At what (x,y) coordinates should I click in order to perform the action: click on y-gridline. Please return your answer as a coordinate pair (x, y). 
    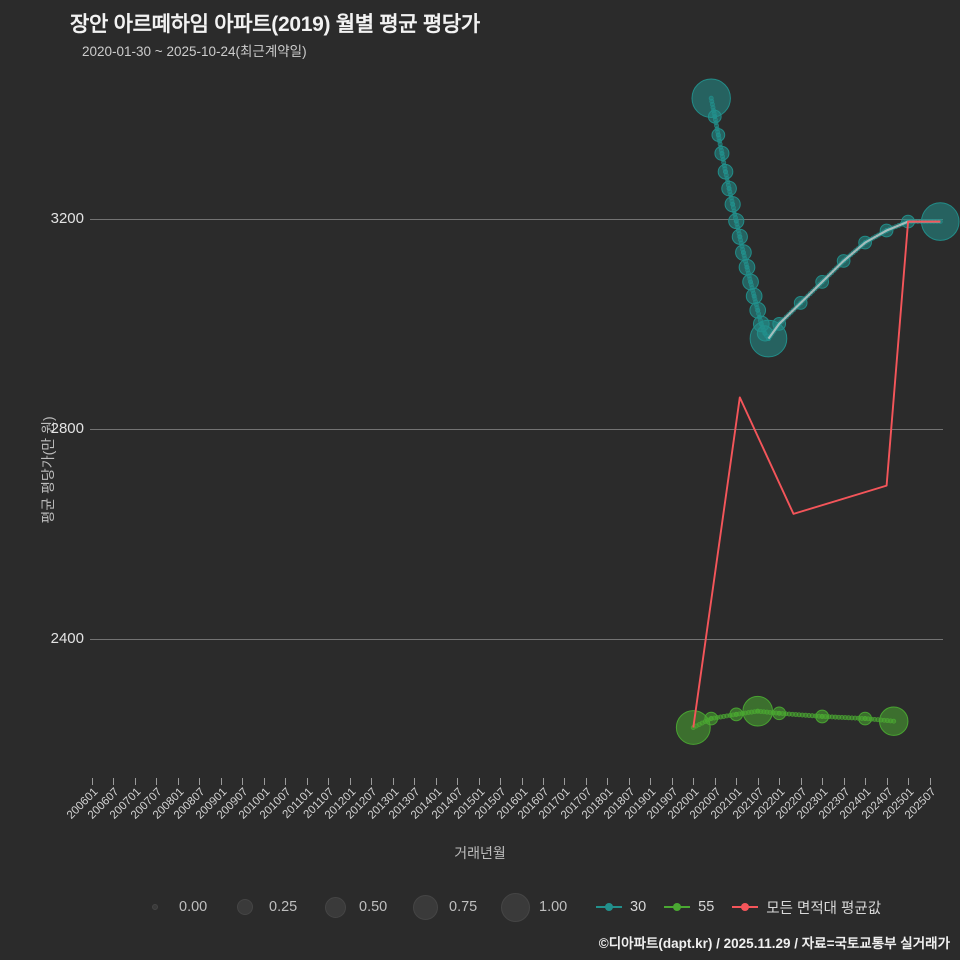
    Looking at the image, I should click on (521, 429).